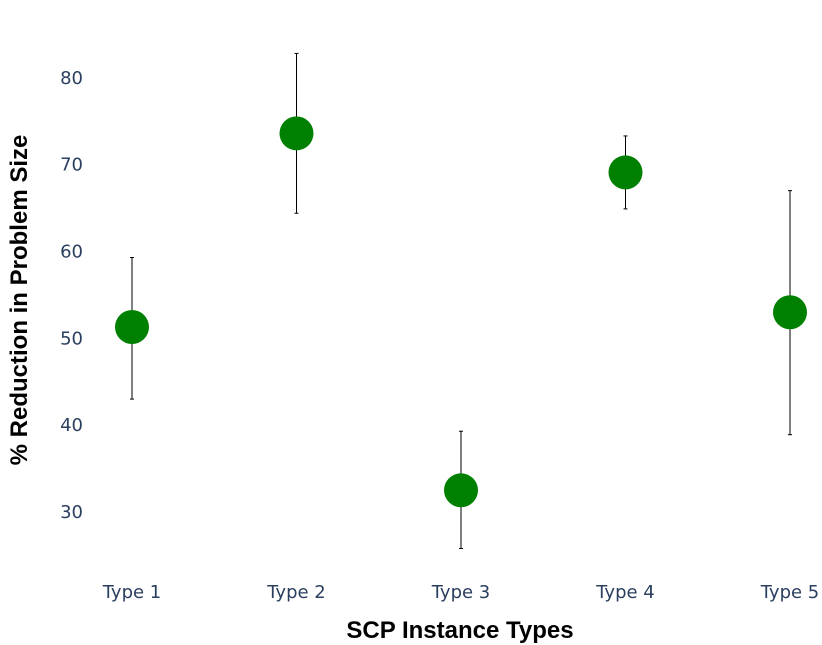  Describe the element at coordinates (71, 425) in the screenshot. I see `y-tick-label: 40` at that location.